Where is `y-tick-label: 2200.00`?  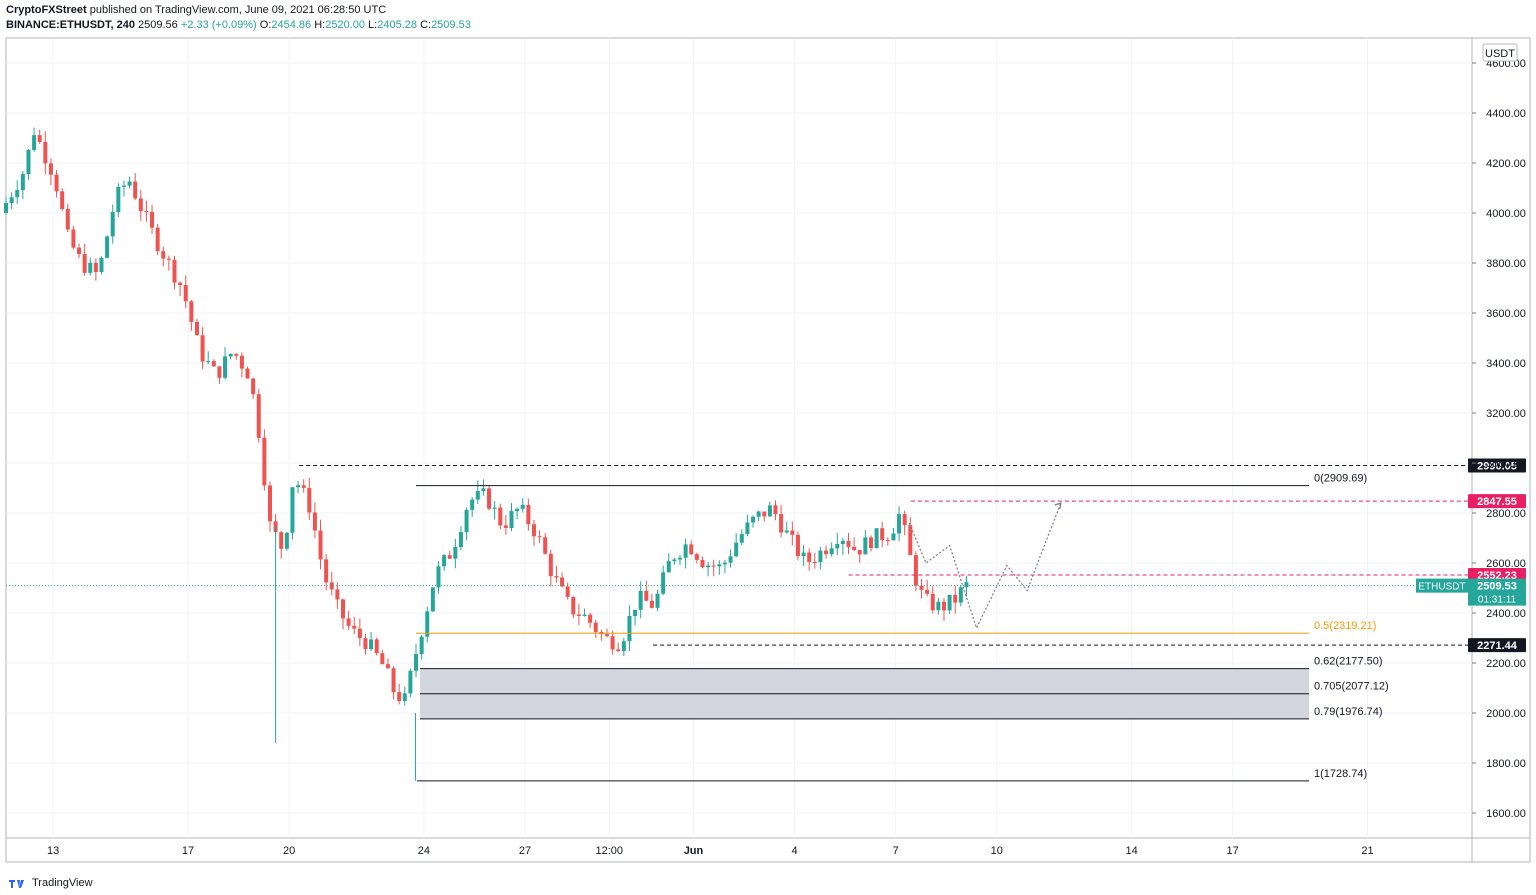 y-tick-label: 2200.00 is located at coordinates (1506, 664).